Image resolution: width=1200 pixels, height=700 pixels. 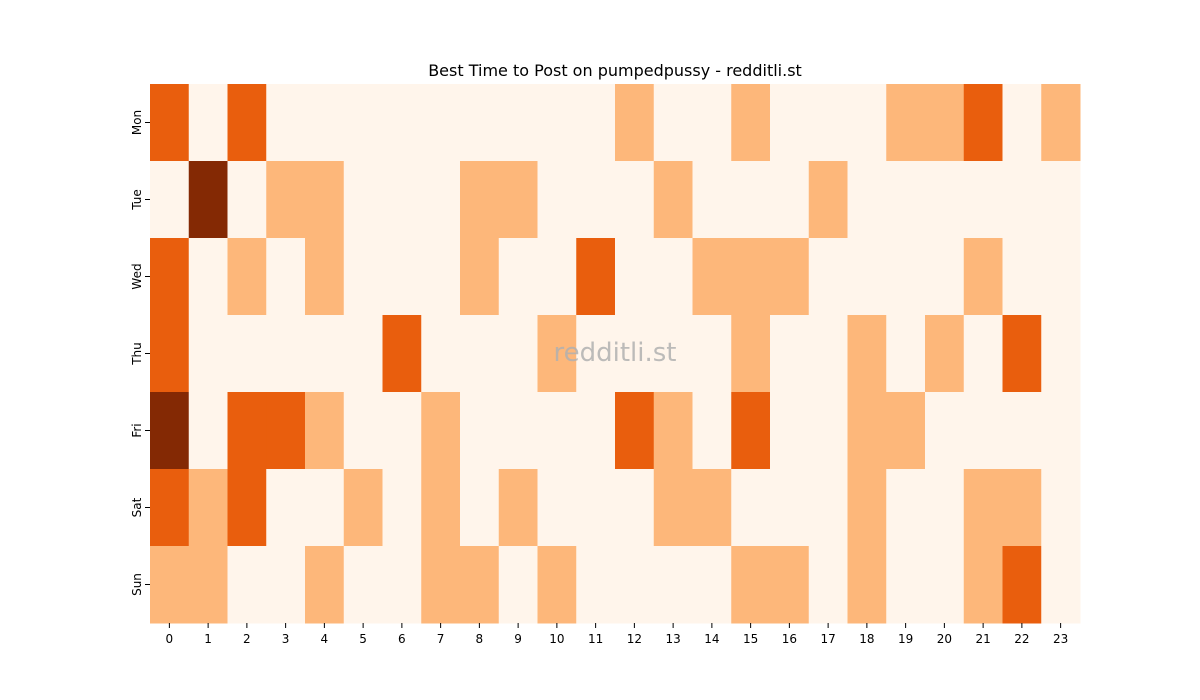 What do you see at coordinates (137, 354) in the screenshot?
I see `y-tick-label: Thu` at bounding box center [137, 354].